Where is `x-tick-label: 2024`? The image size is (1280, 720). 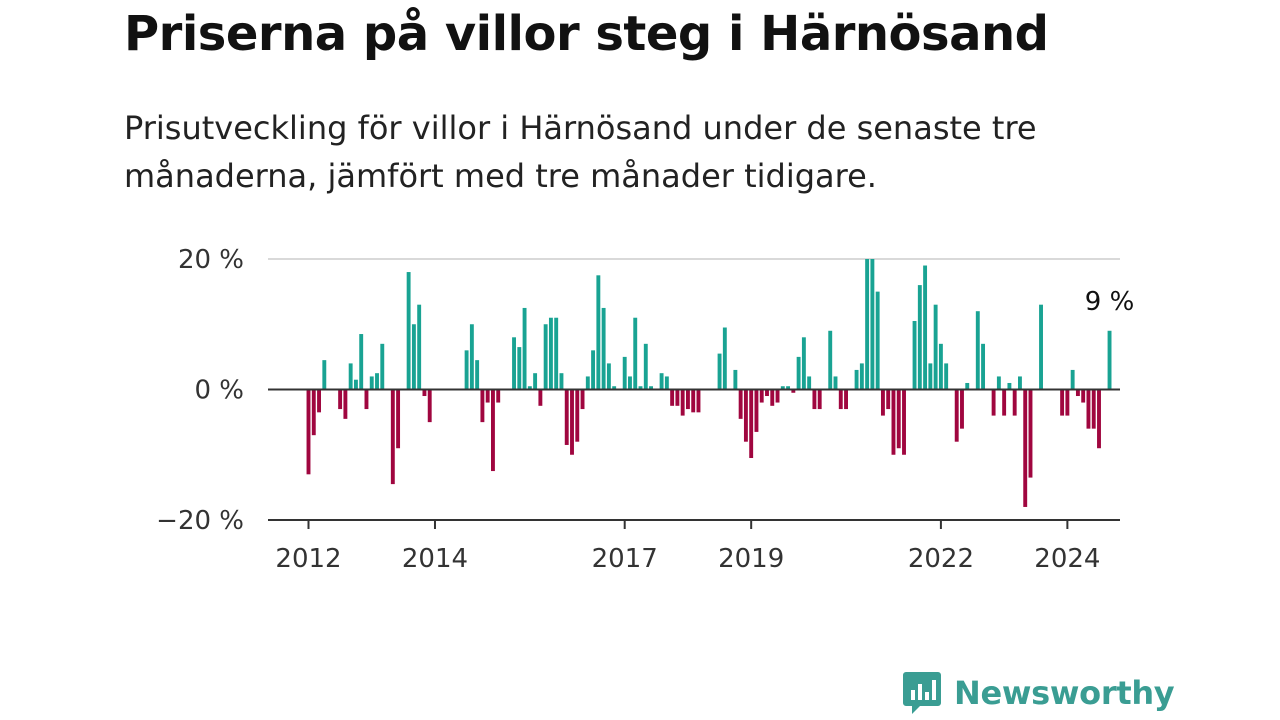
x-tick-label: 2024 is located at coordinates (1067, 559).